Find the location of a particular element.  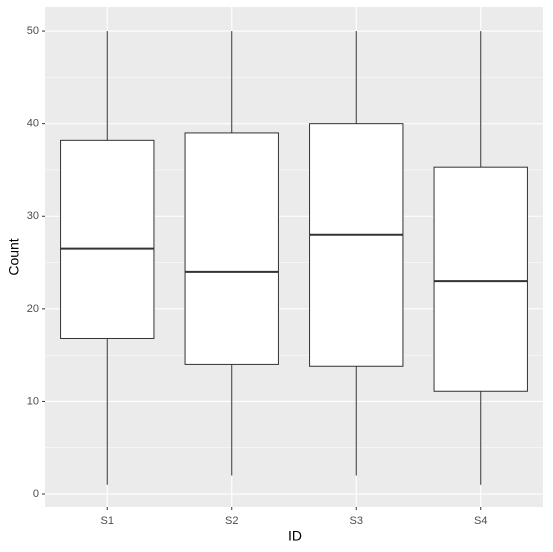

x-axis-title: ID is located at coordinates (295, 536).